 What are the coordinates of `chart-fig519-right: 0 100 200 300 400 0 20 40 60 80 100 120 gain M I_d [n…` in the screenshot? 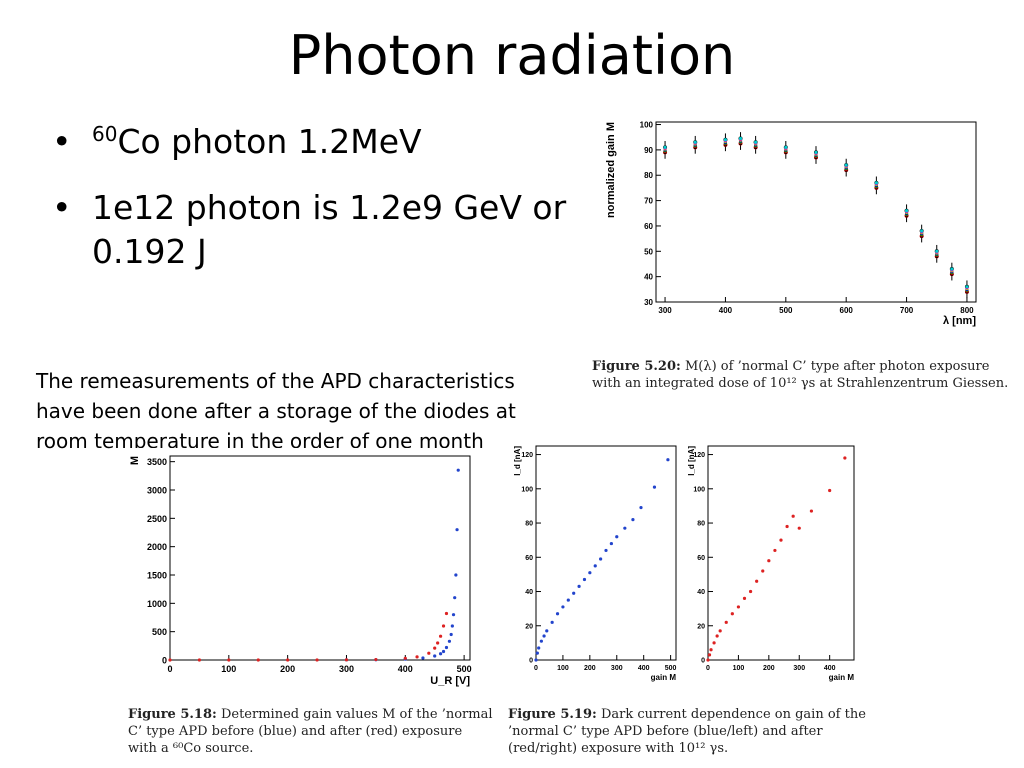 It's located at (772, 563).